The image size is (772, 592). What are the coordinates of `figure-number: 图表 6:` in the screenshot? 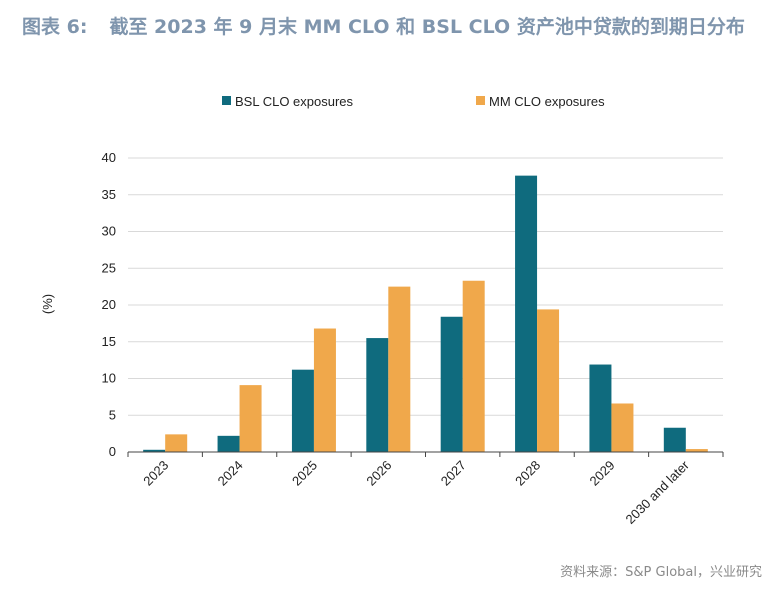 It's located at (55, 27).